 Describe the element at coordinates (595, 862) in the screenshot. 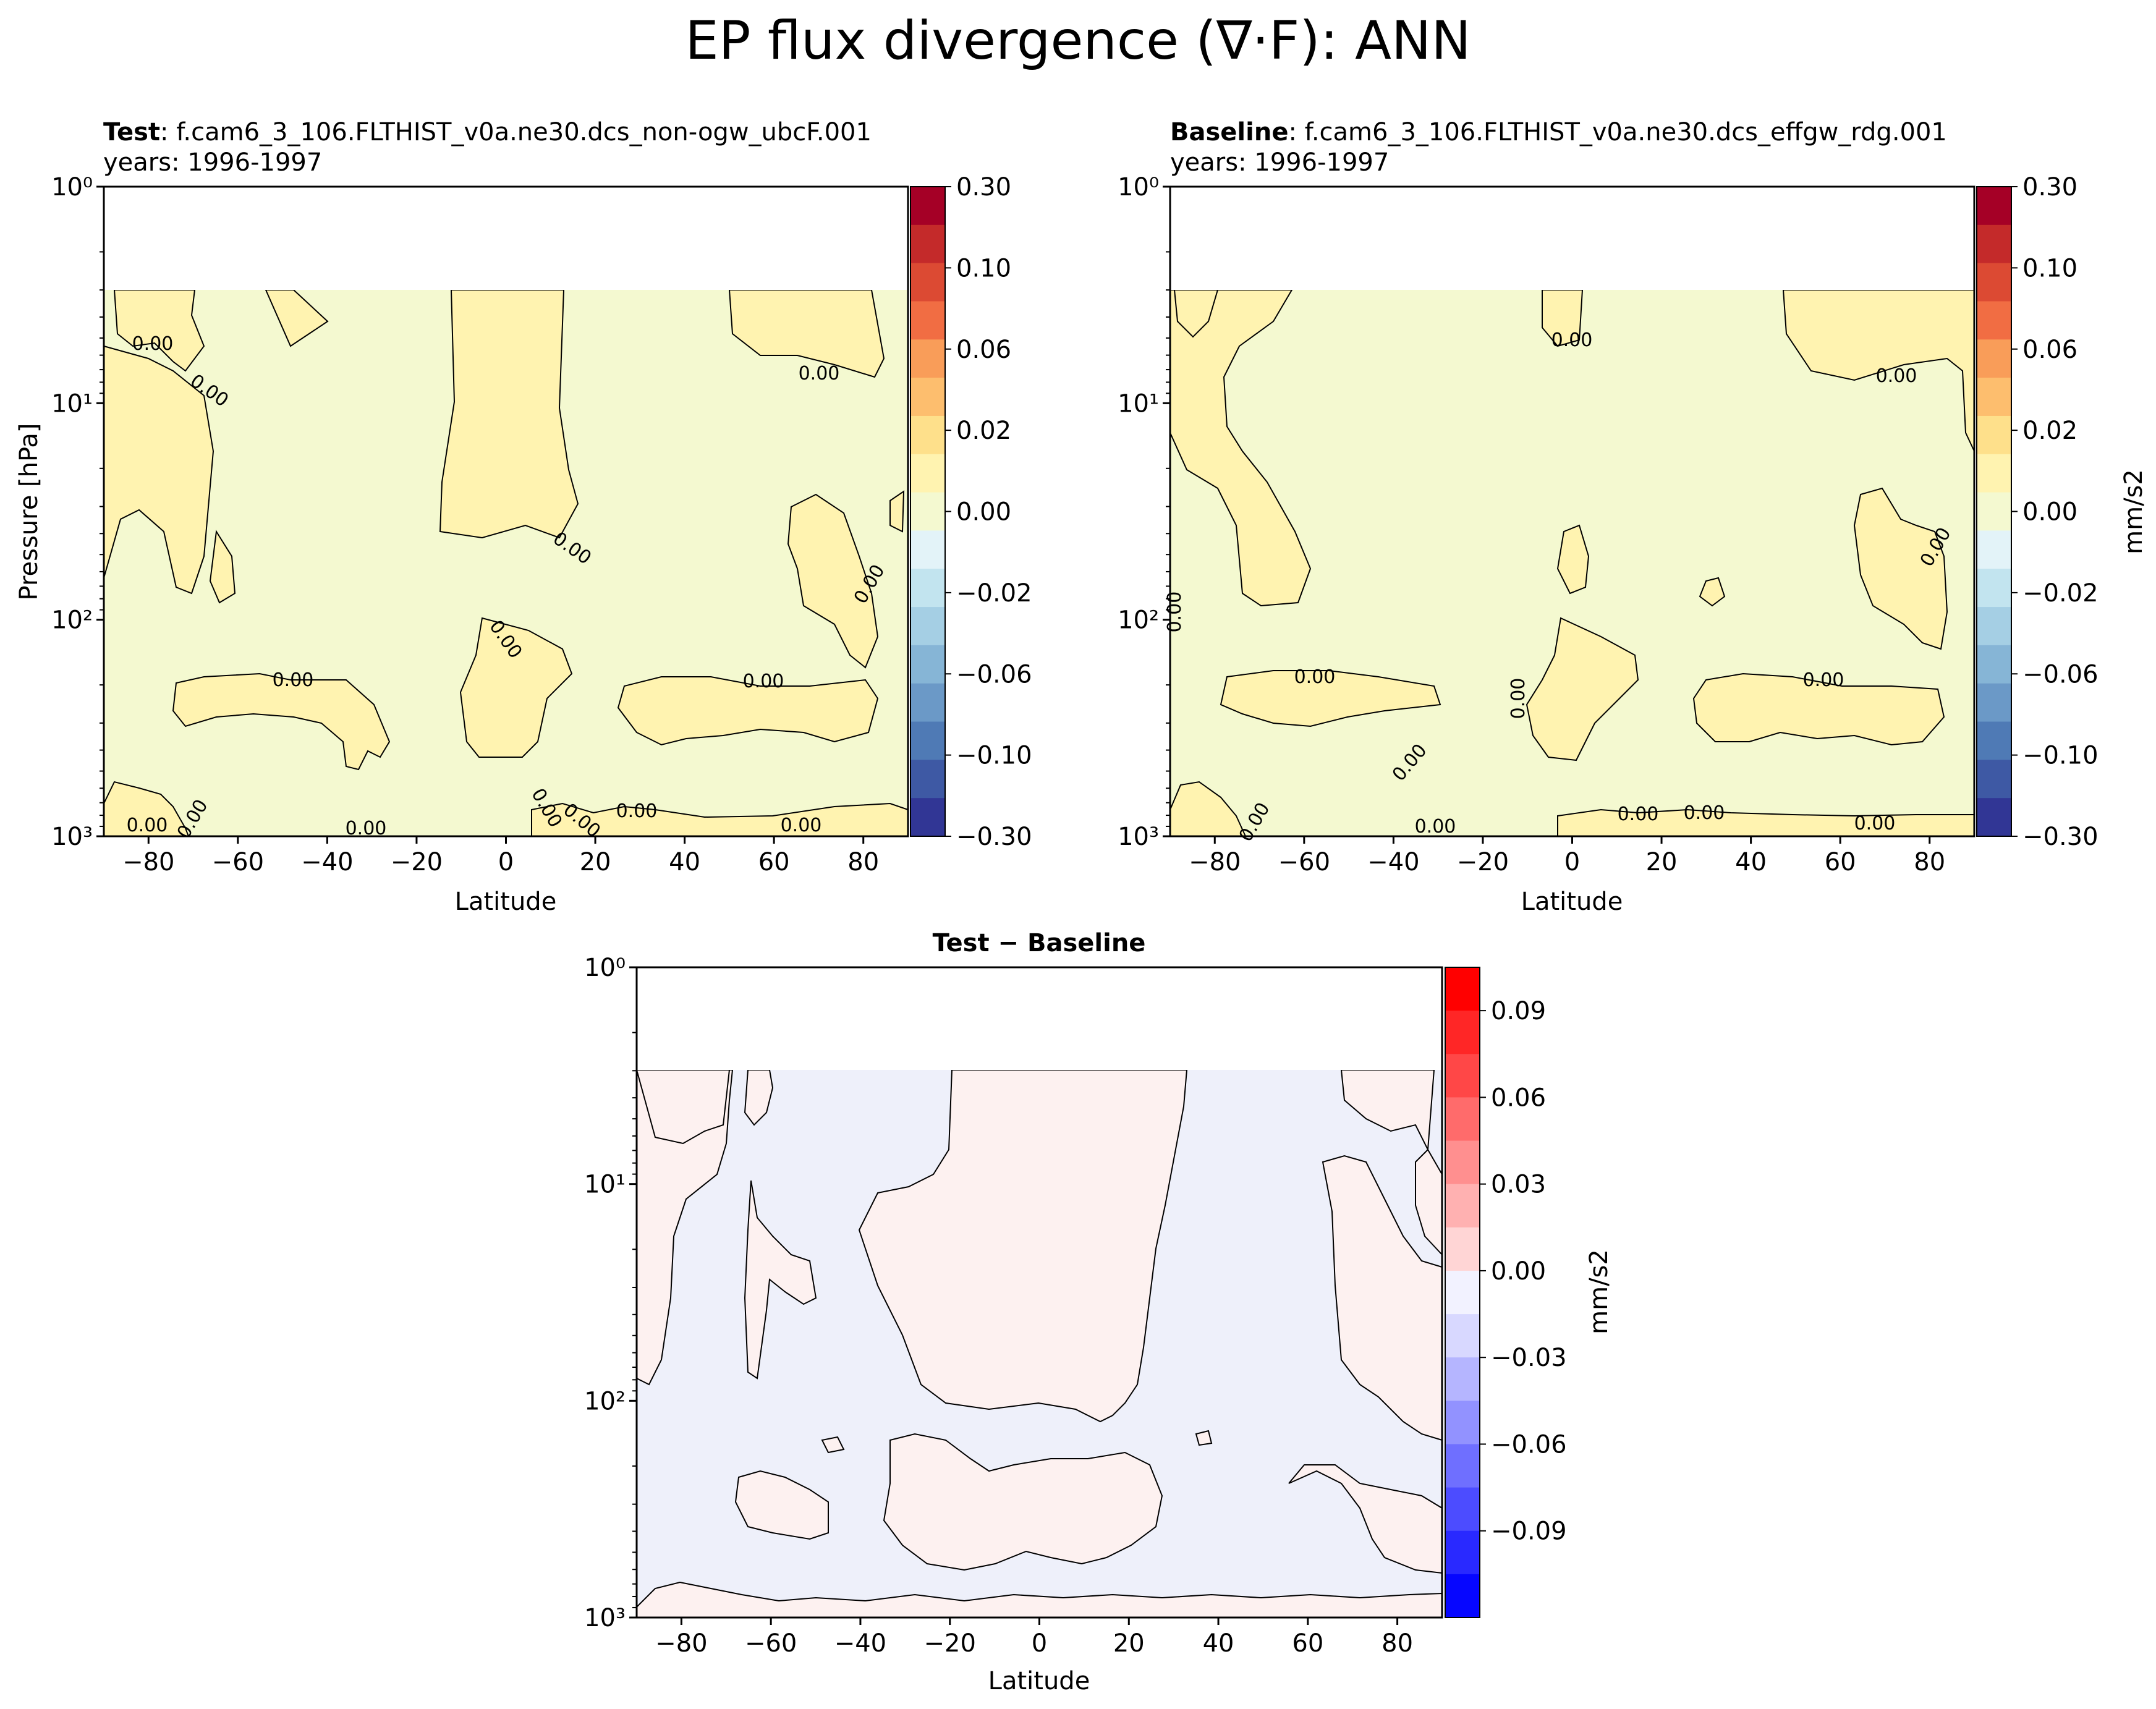

I see `test-x-tick-label: 20` at that location.